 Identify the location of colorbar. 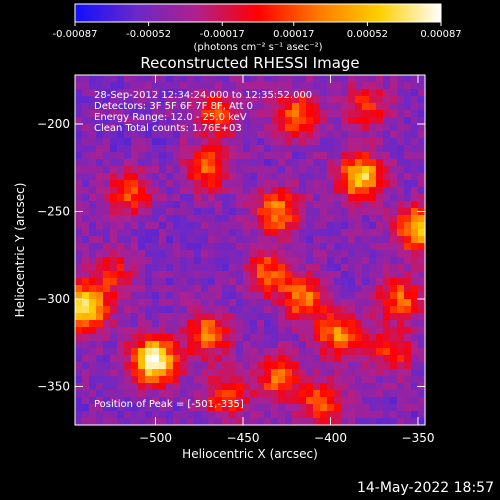
(258, 13).